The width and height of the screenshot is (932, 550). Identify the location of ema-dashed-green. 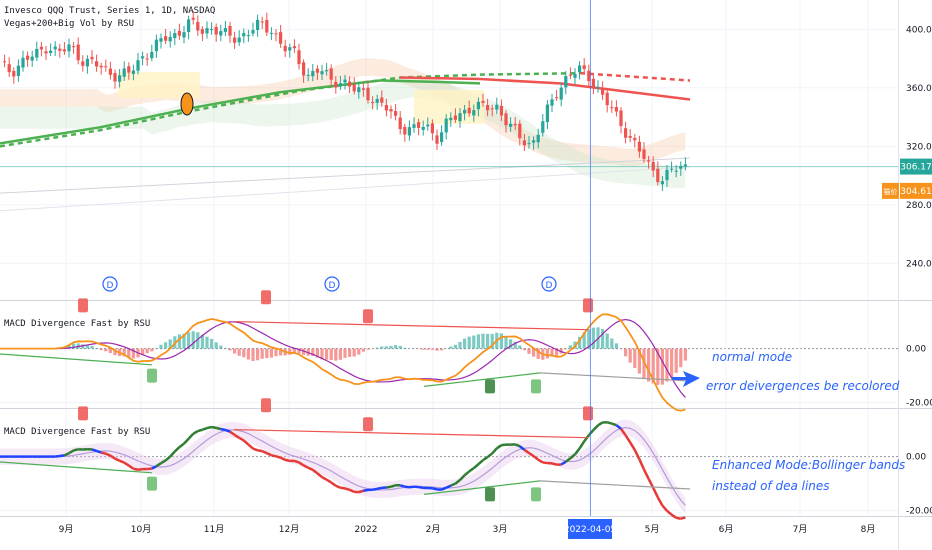
(290, 109).